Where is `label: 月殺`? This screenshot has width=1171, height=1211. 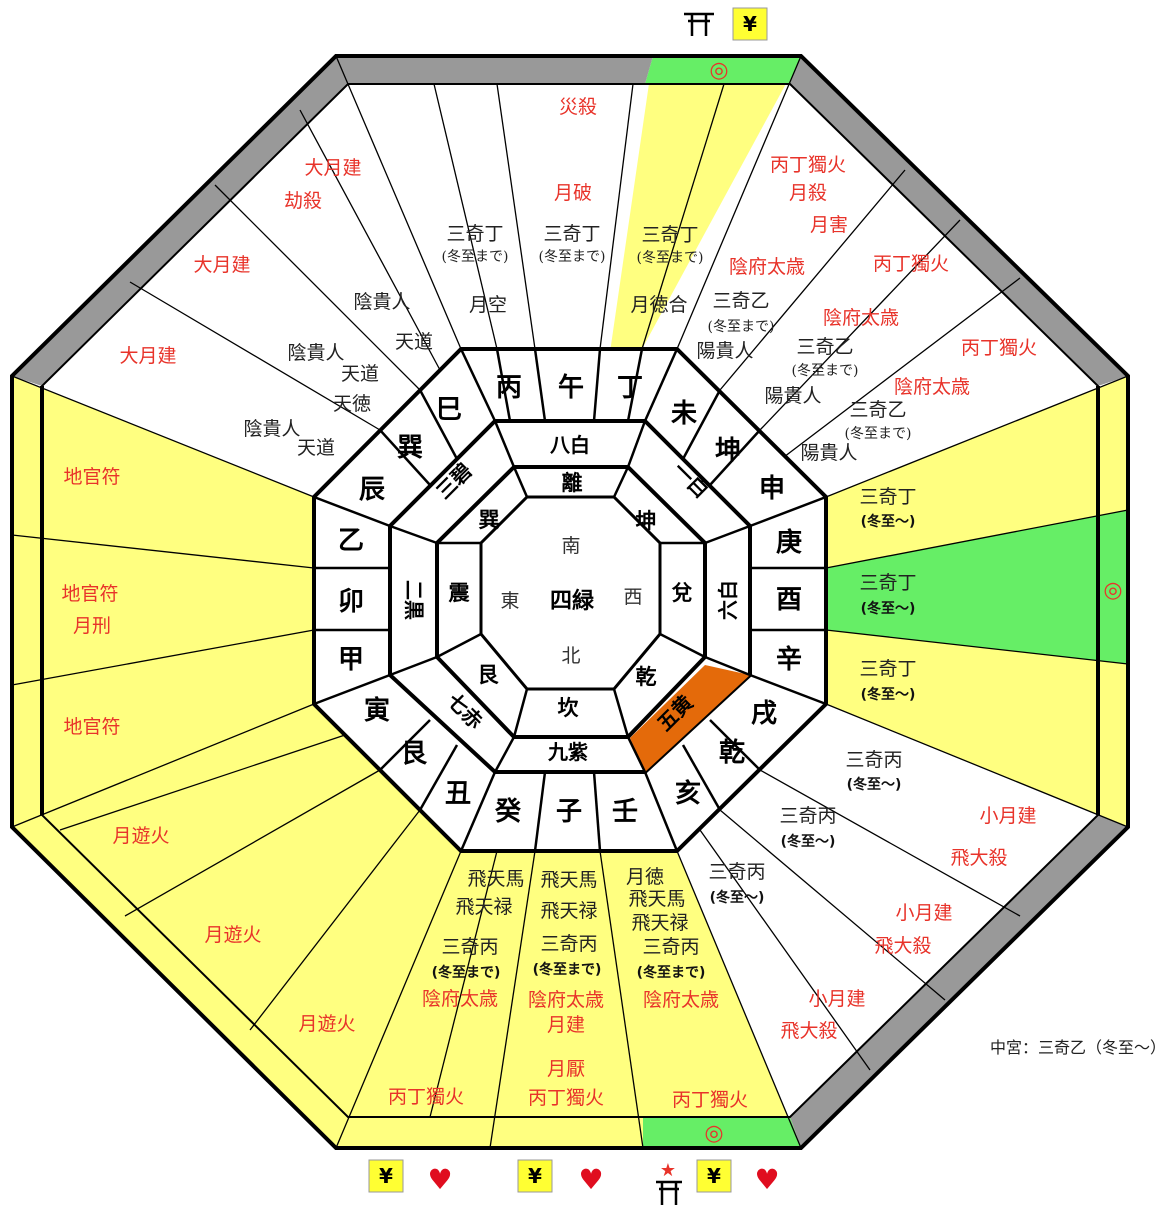 label: 月殺 is located at coordinates (808, 193).